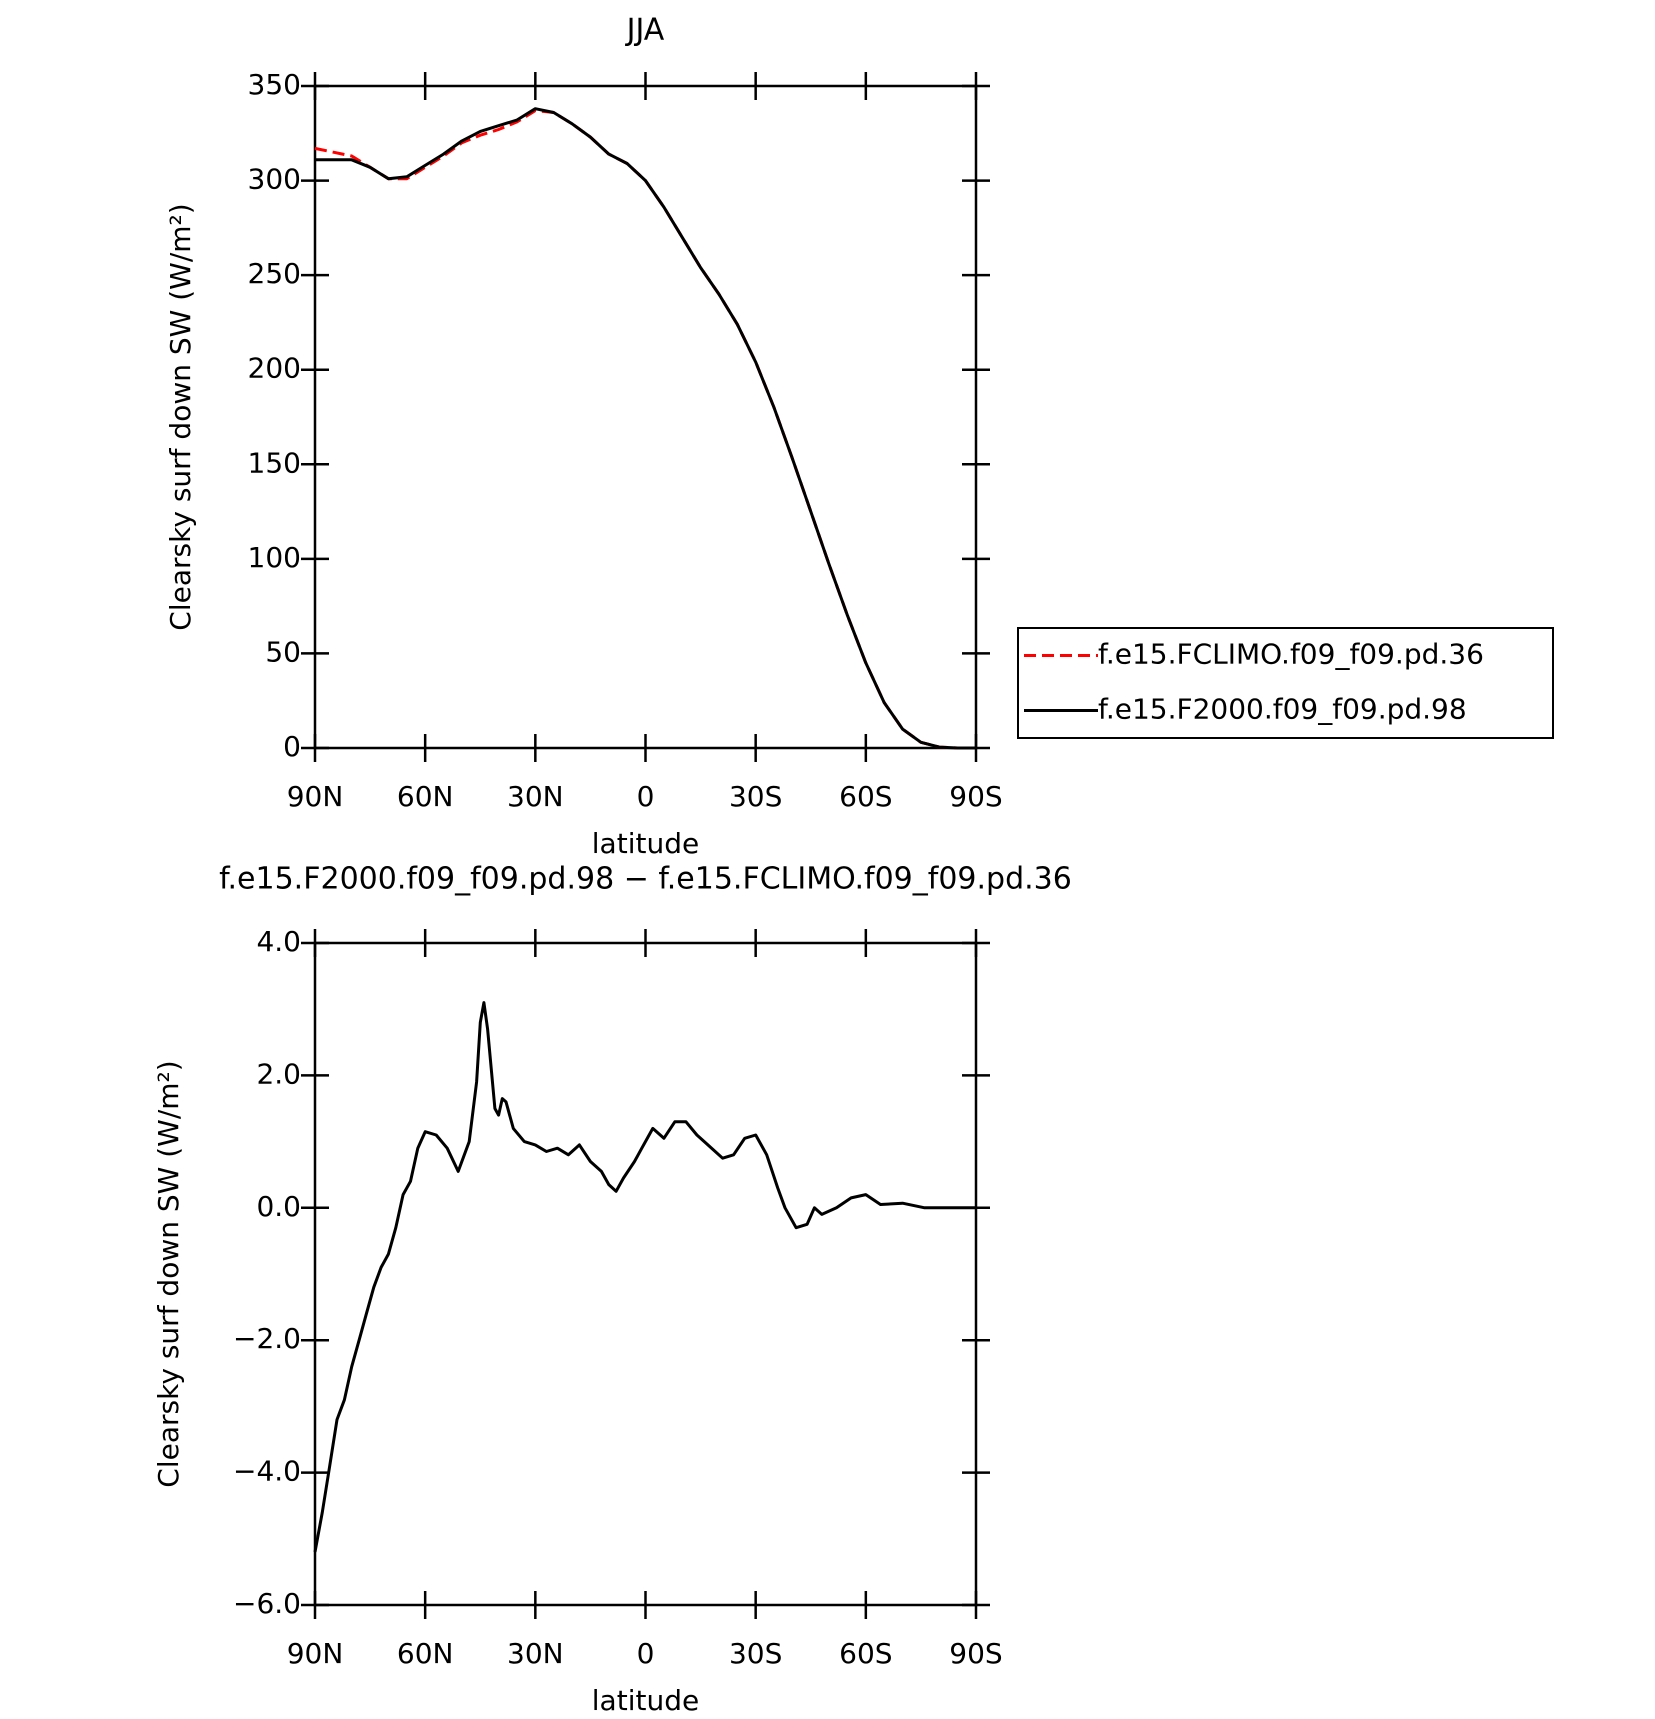  What do you see at coordinates (283, 651) in the screenshot?
I see `y-tick-label: 50` at bounding box center [283, 651].